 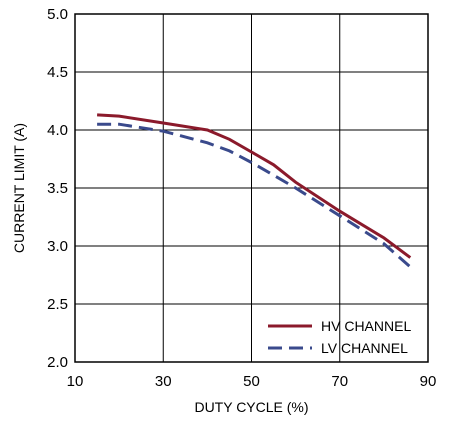 What do you see at coordinates (57, 304) in the screenshot?
I see `y-tick-label: 2.5` at bounding box center [57, 304].